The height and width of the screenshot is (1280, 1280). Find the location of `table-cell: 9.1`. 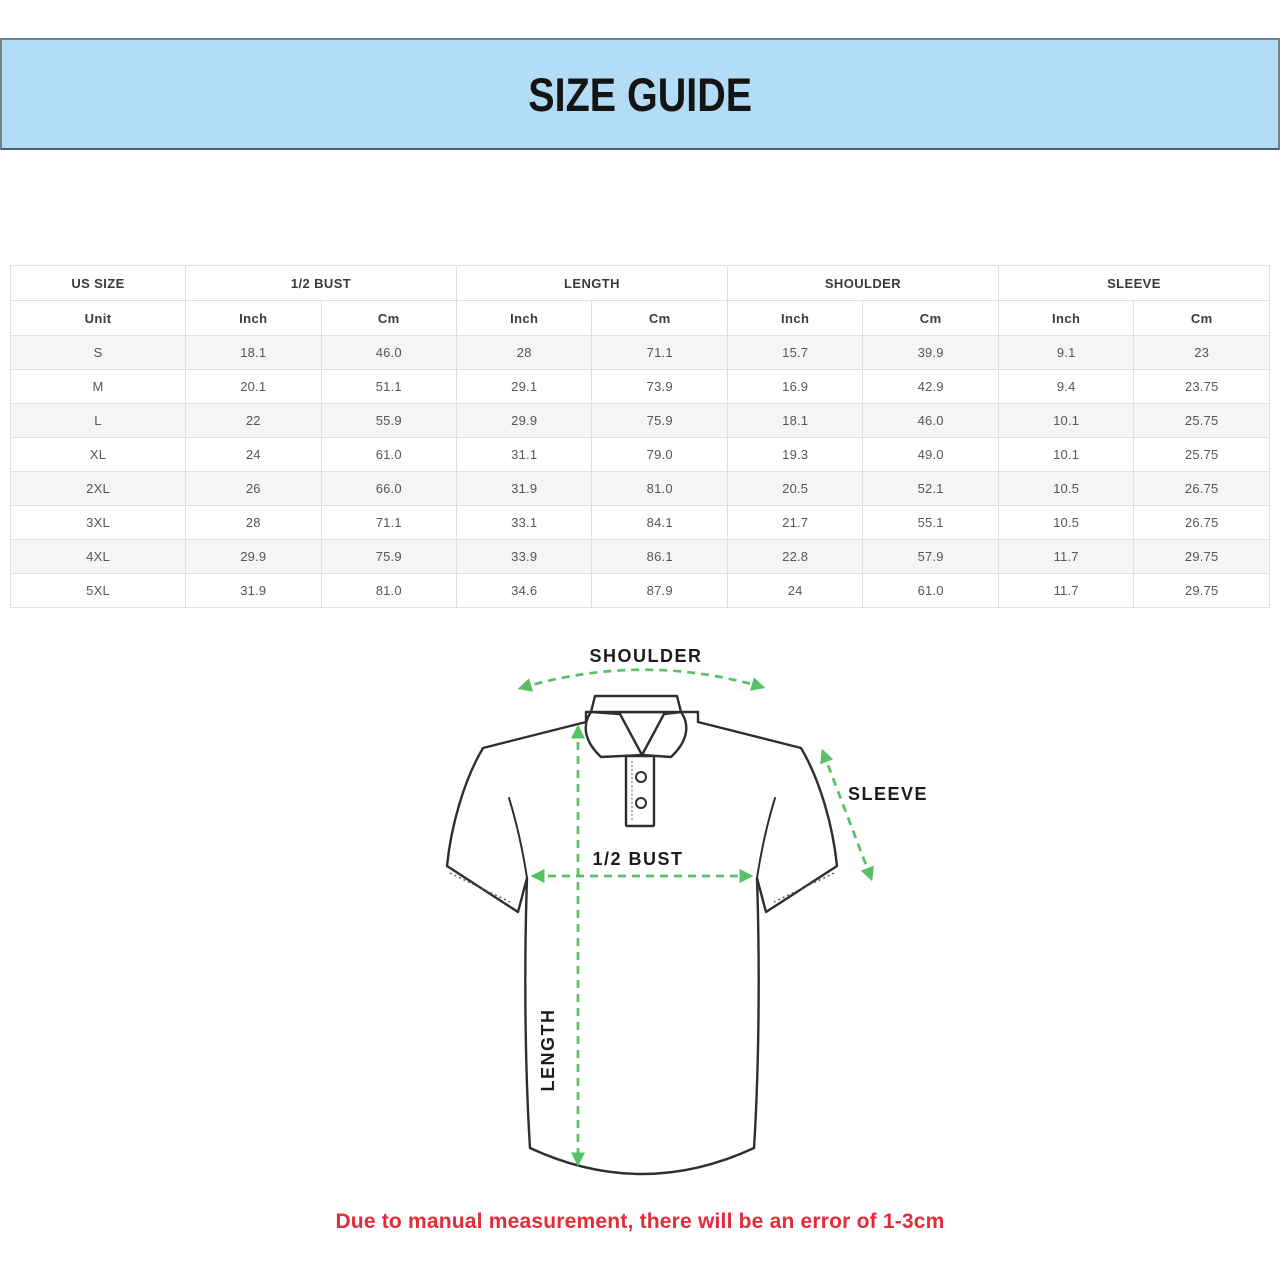

table-cell: 9.1 is located at coordinates (1066, 352).